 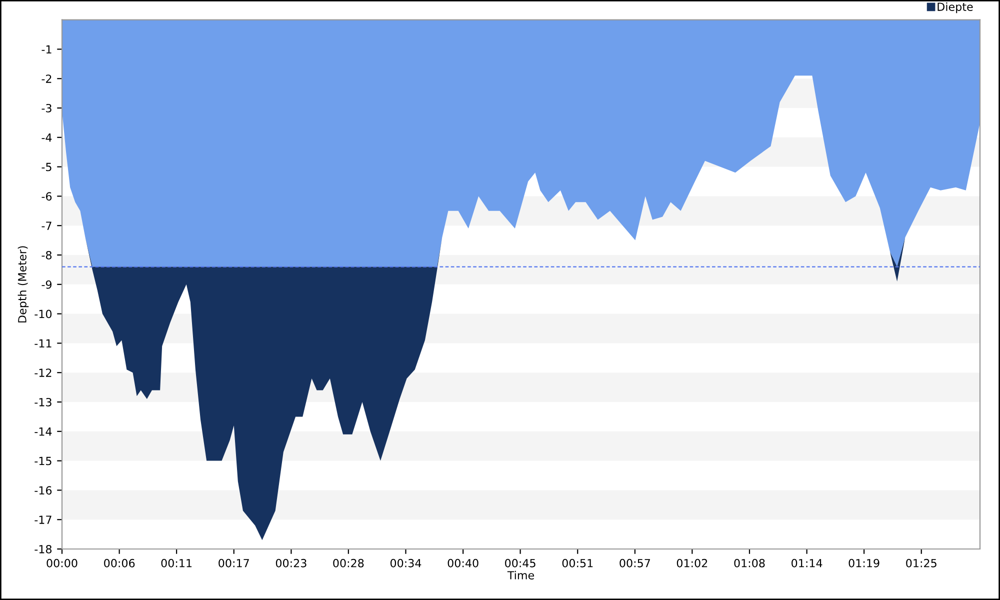 I want to click on x-tick-label: 00:28, so click(x=348, y=563).